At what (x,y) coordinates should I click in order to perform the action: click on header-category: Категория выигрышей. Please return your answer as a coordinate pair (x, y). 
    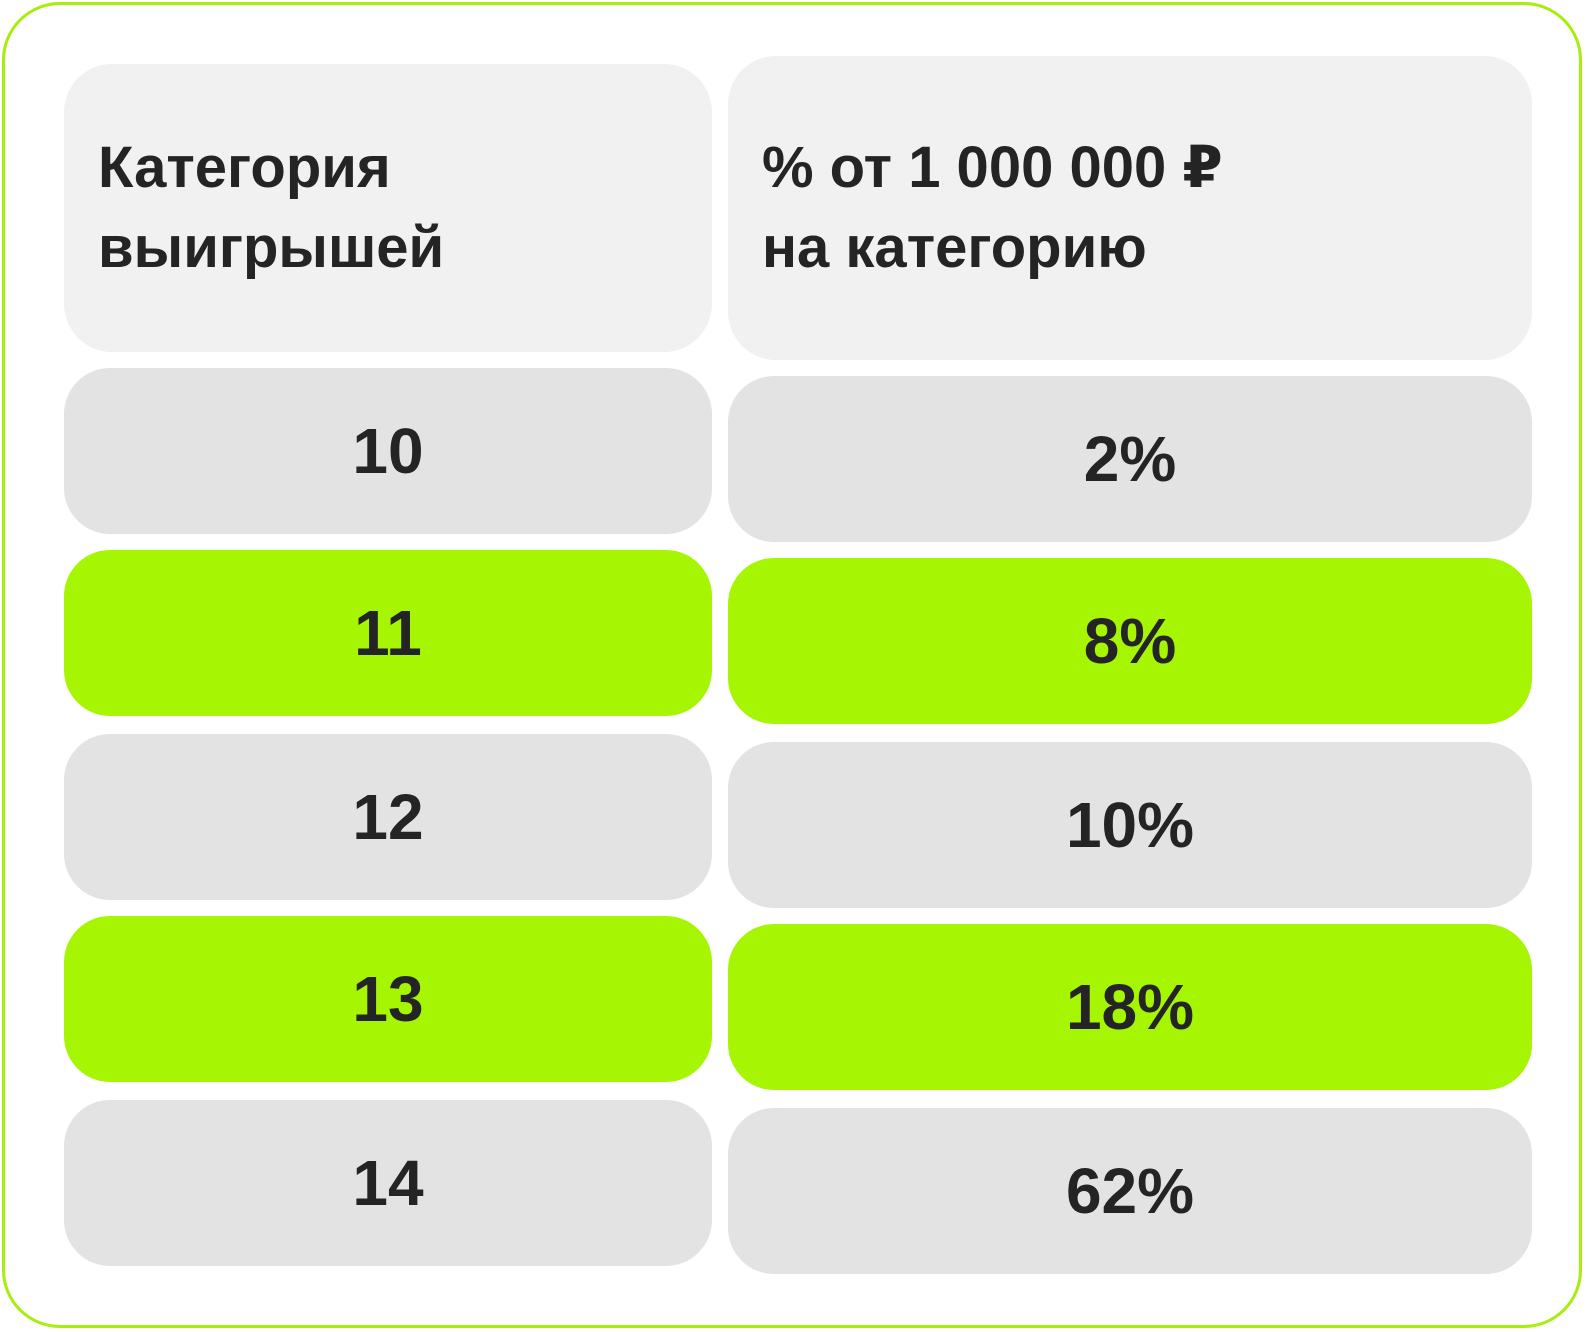
    Looking at the image, I should click on (388, 208).